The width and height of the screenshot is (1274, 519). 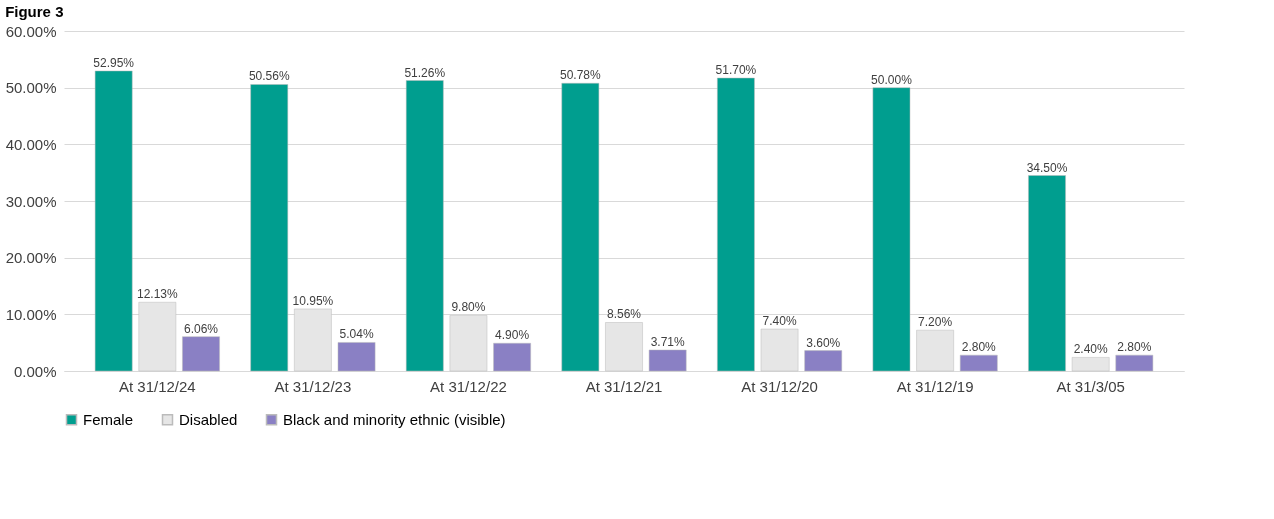 What do you see at coordinates (313, 386) in the screenshot?
I see `x-tick-label: At 31/12/23` at bounding box center [313, 386].